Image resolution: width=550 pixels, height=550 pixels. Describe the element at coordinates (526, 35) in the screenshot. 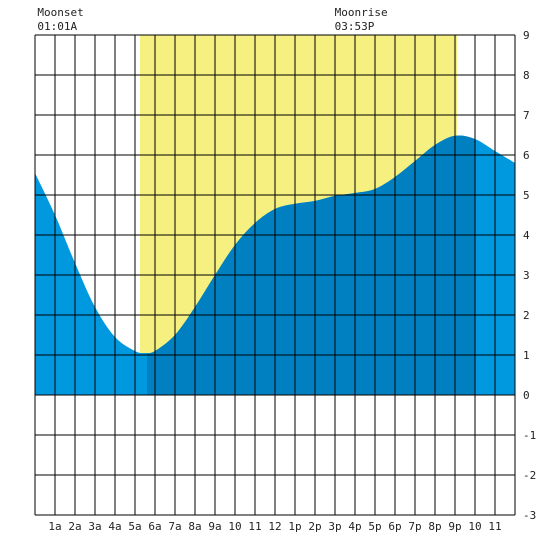

I see `y-tick-label: 9` at that location.